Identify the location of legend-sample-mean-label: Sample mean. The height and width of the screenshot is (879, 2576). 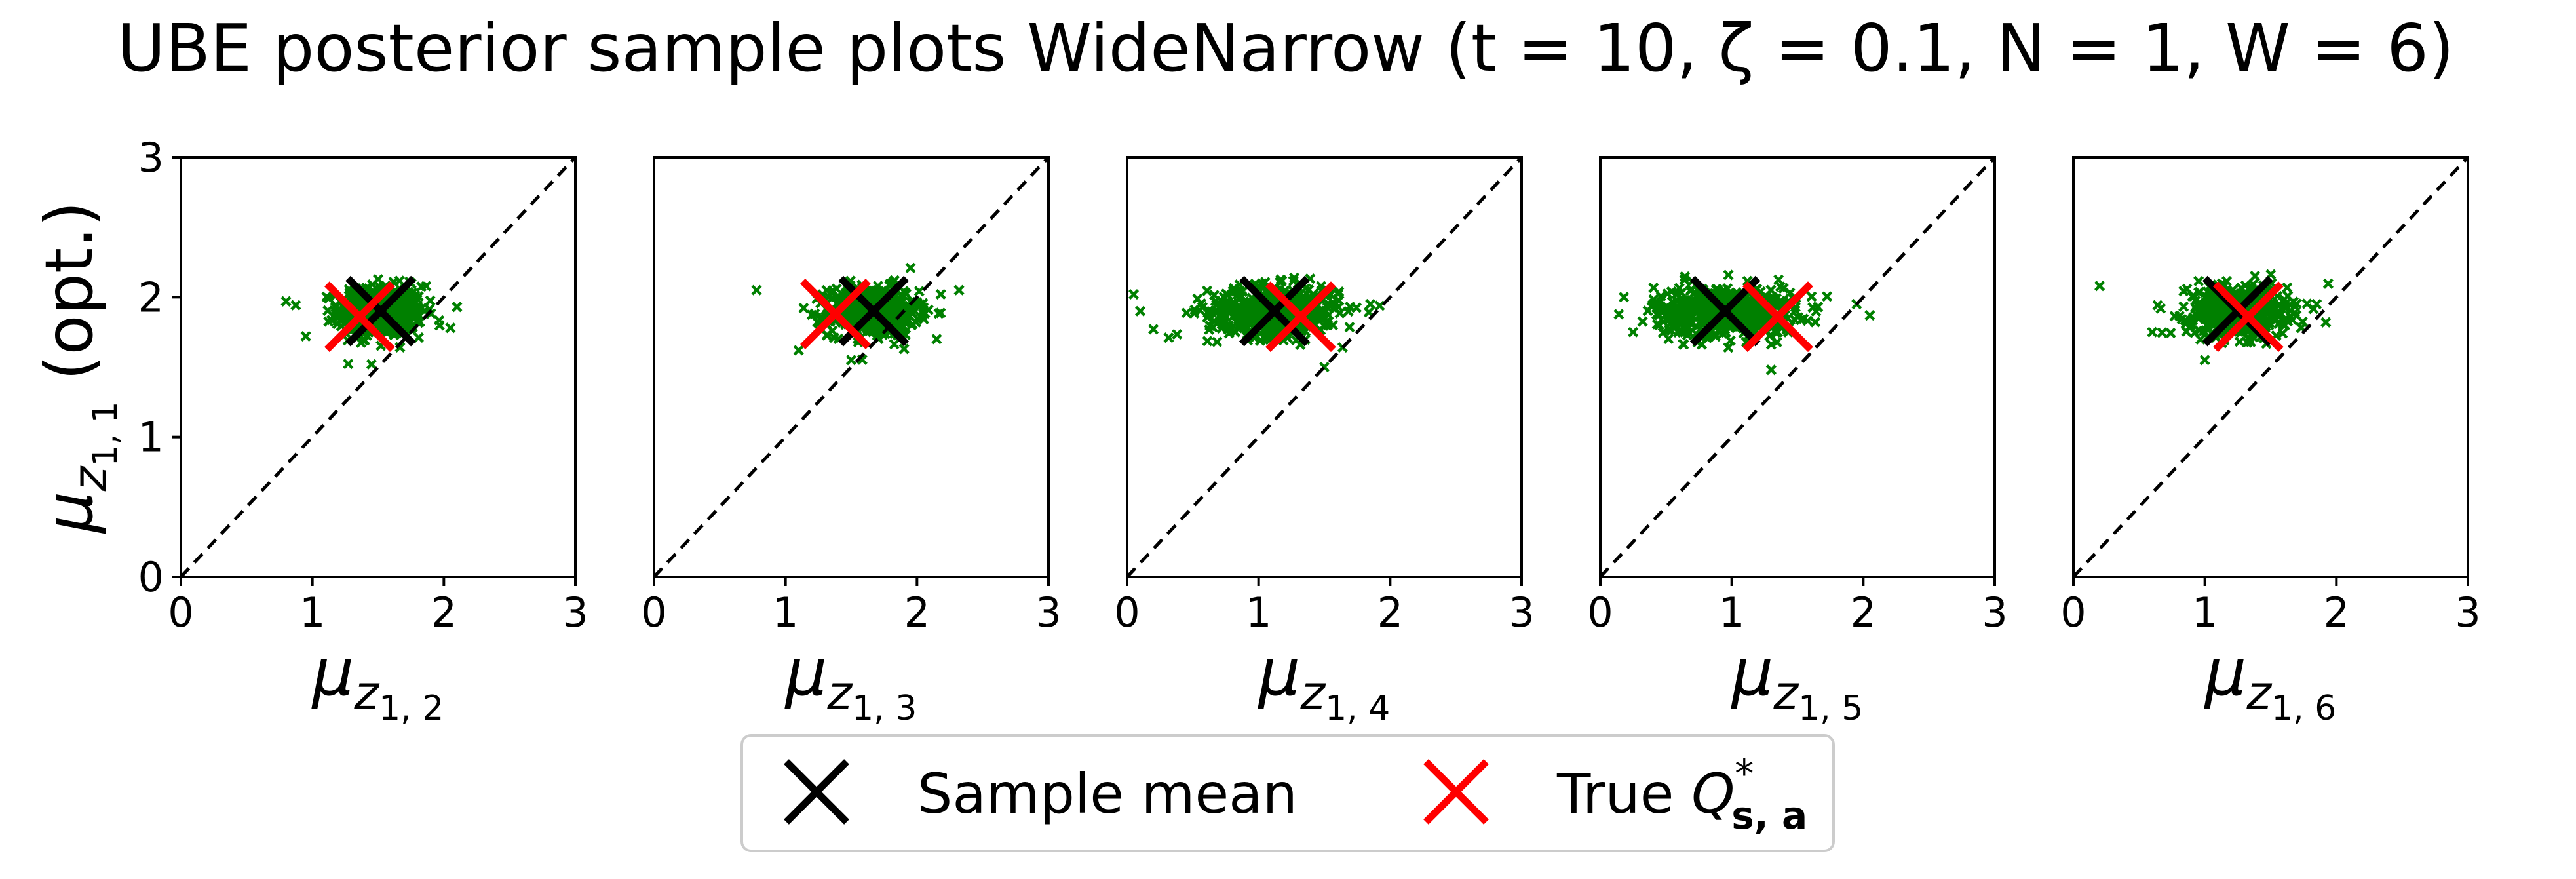
(1107, 794).